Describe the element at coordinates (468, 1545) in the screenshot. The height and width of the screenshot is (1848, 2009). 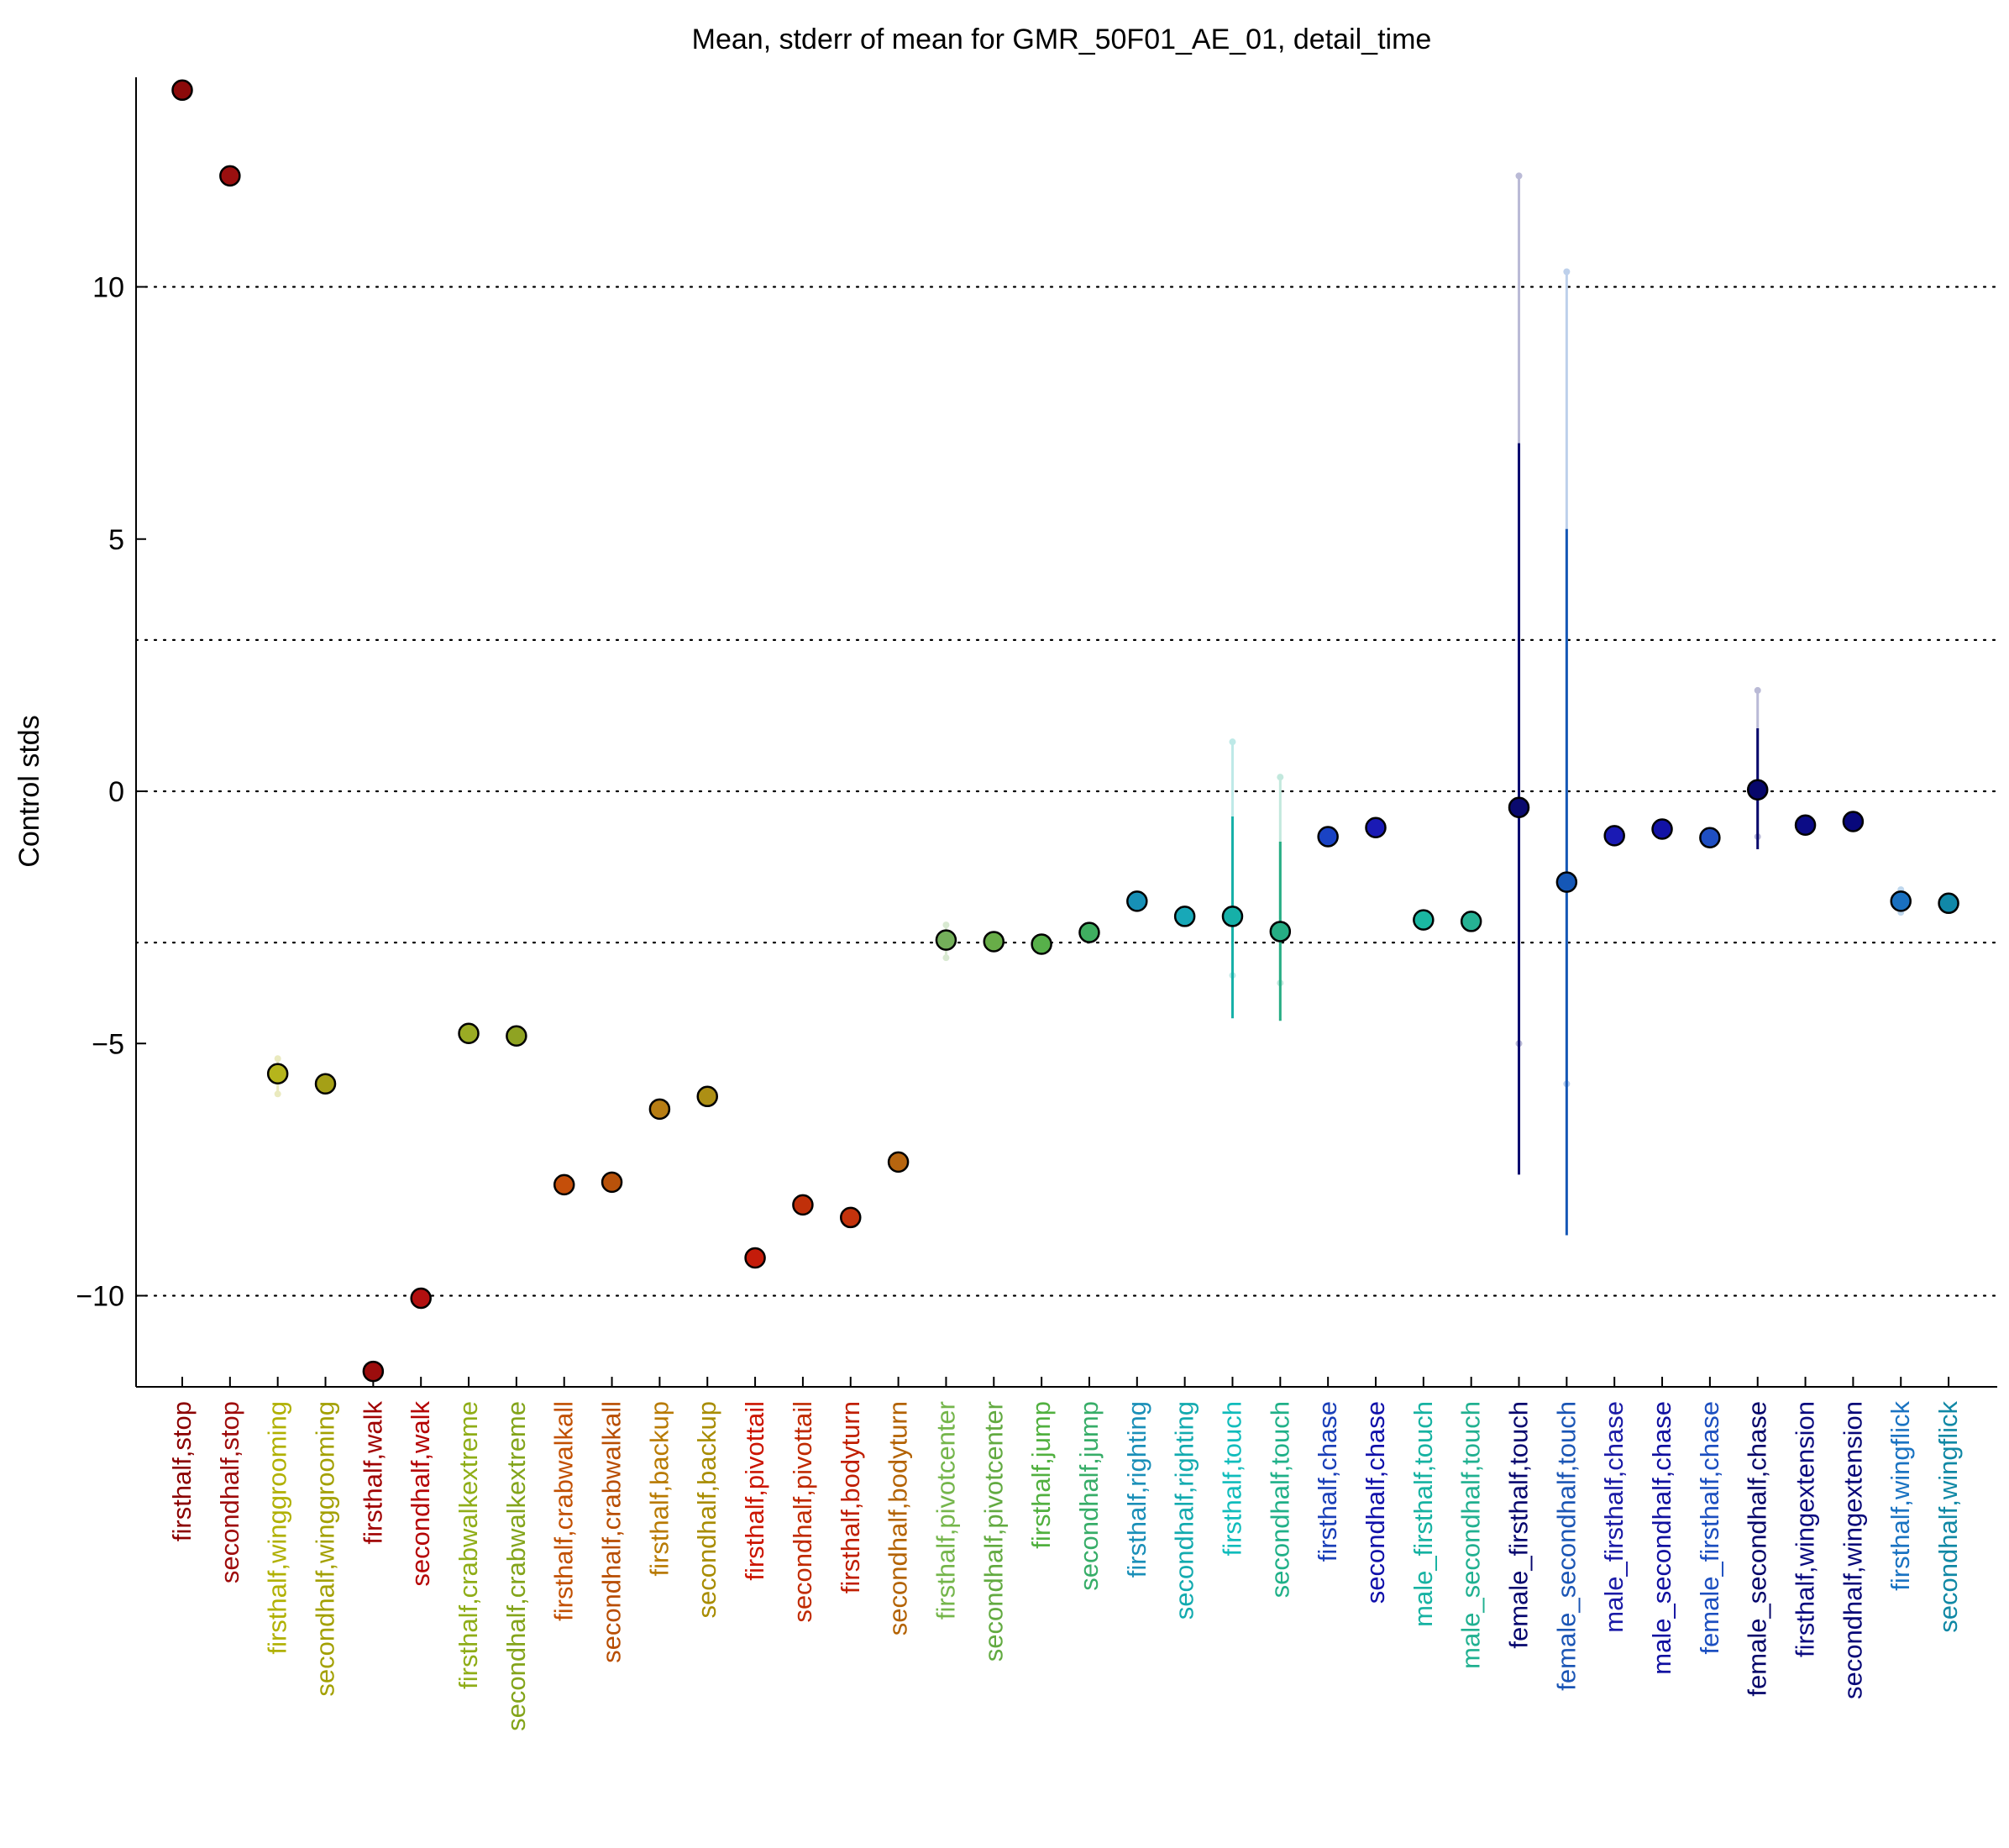
I see `x-tick-label: firsthalf,crabwalkextreme` at that location.